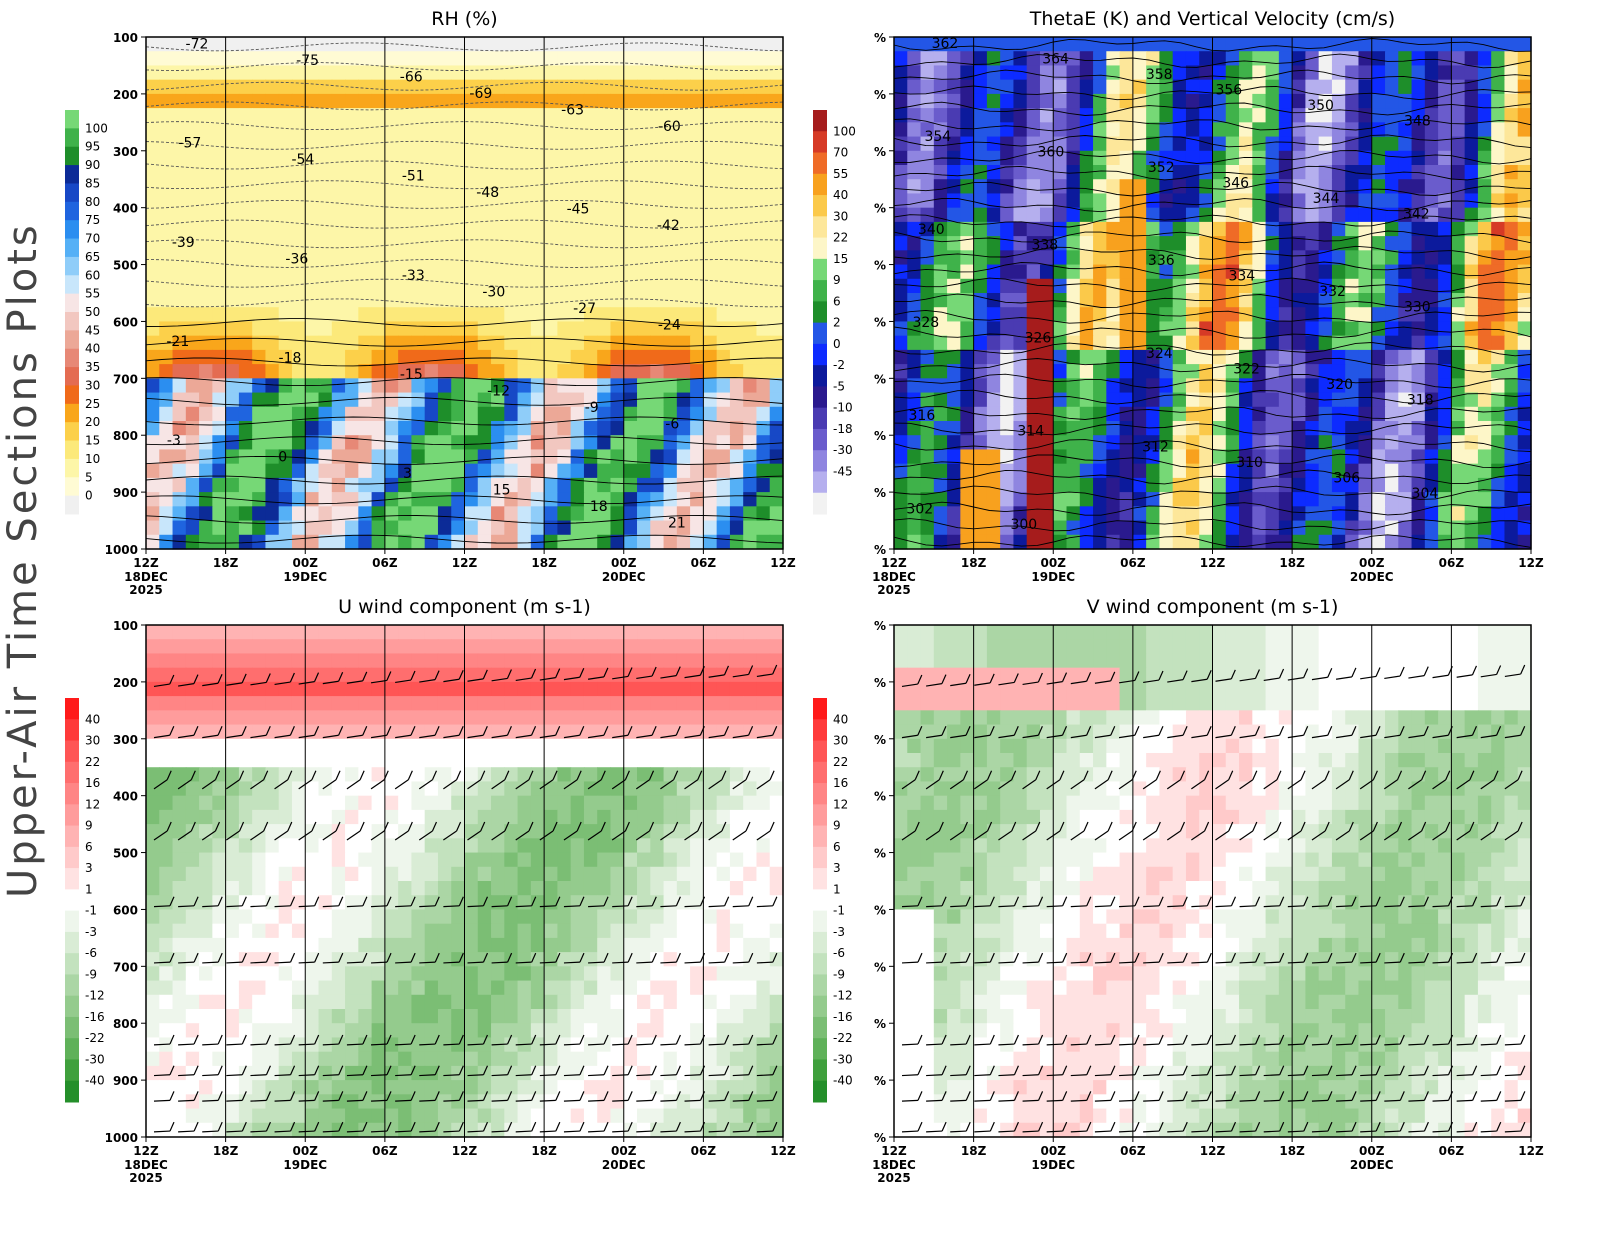 This screenshot has width=1600, height=1236. Describe the element at coordinates (677, 524) in the screenshot. I see `contour-label: 21` at that location.